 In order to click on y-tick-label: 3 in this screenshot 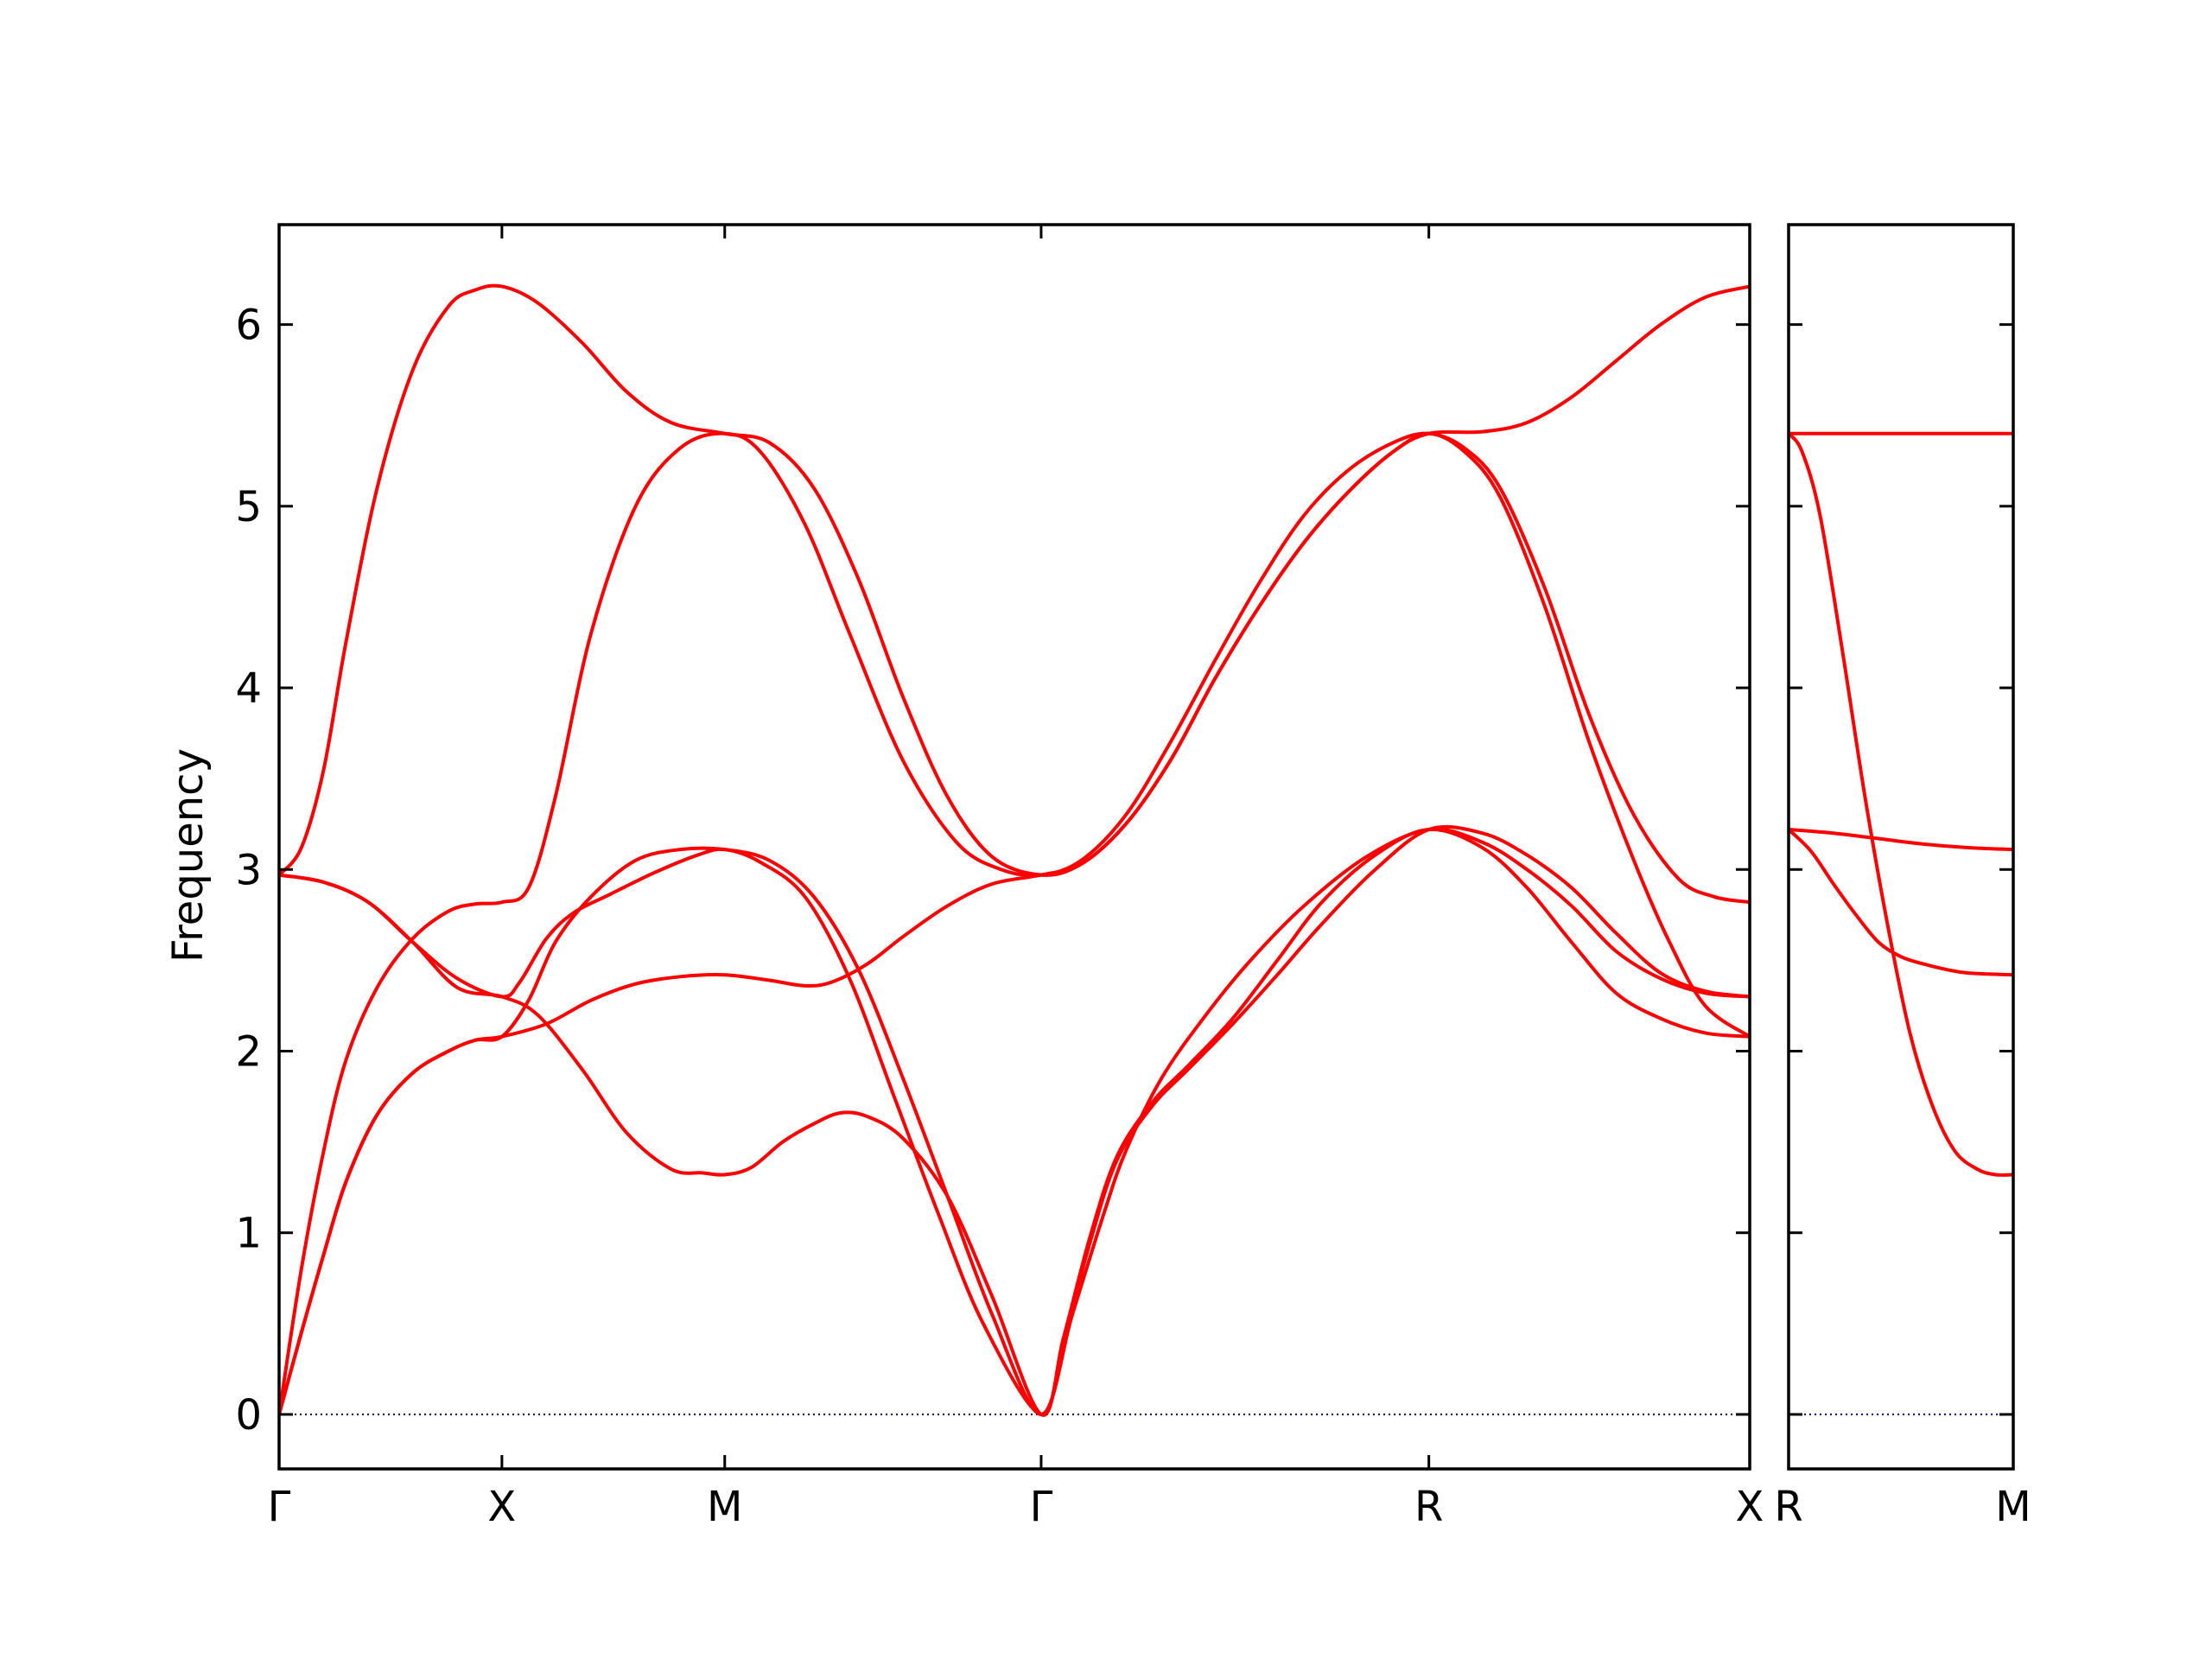, I will do `click(248, 870)`.